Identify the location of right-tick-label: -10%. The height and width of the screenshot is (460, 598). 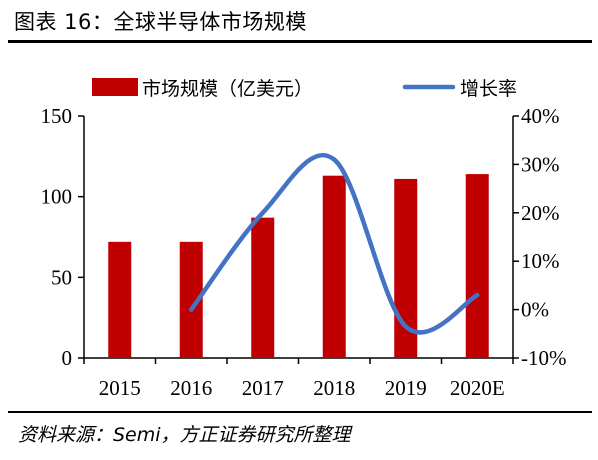
(544, 358).